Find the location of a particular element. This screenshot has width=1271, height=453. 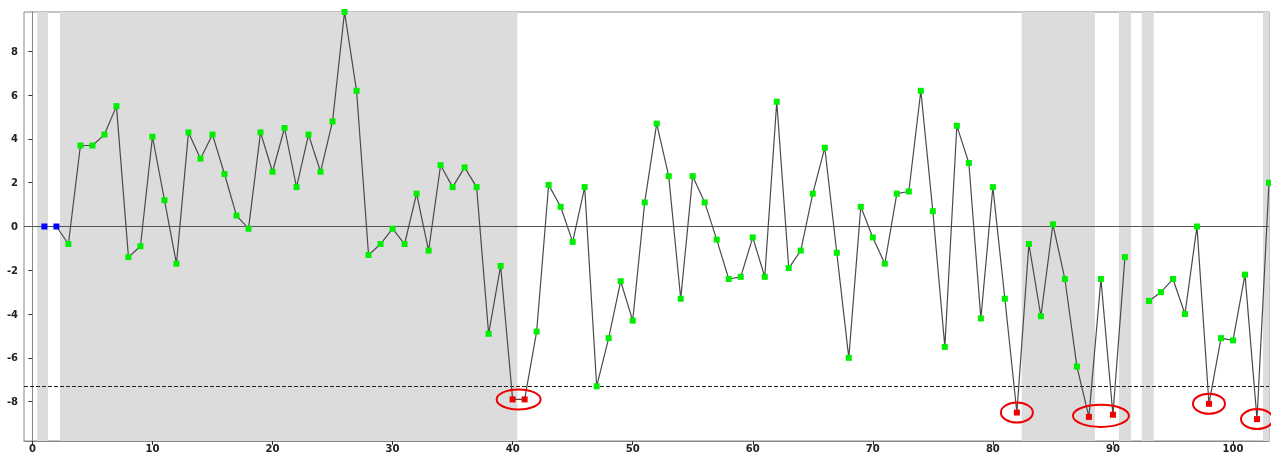

x-tick-label: 80 is located at coordinates (992, 447).